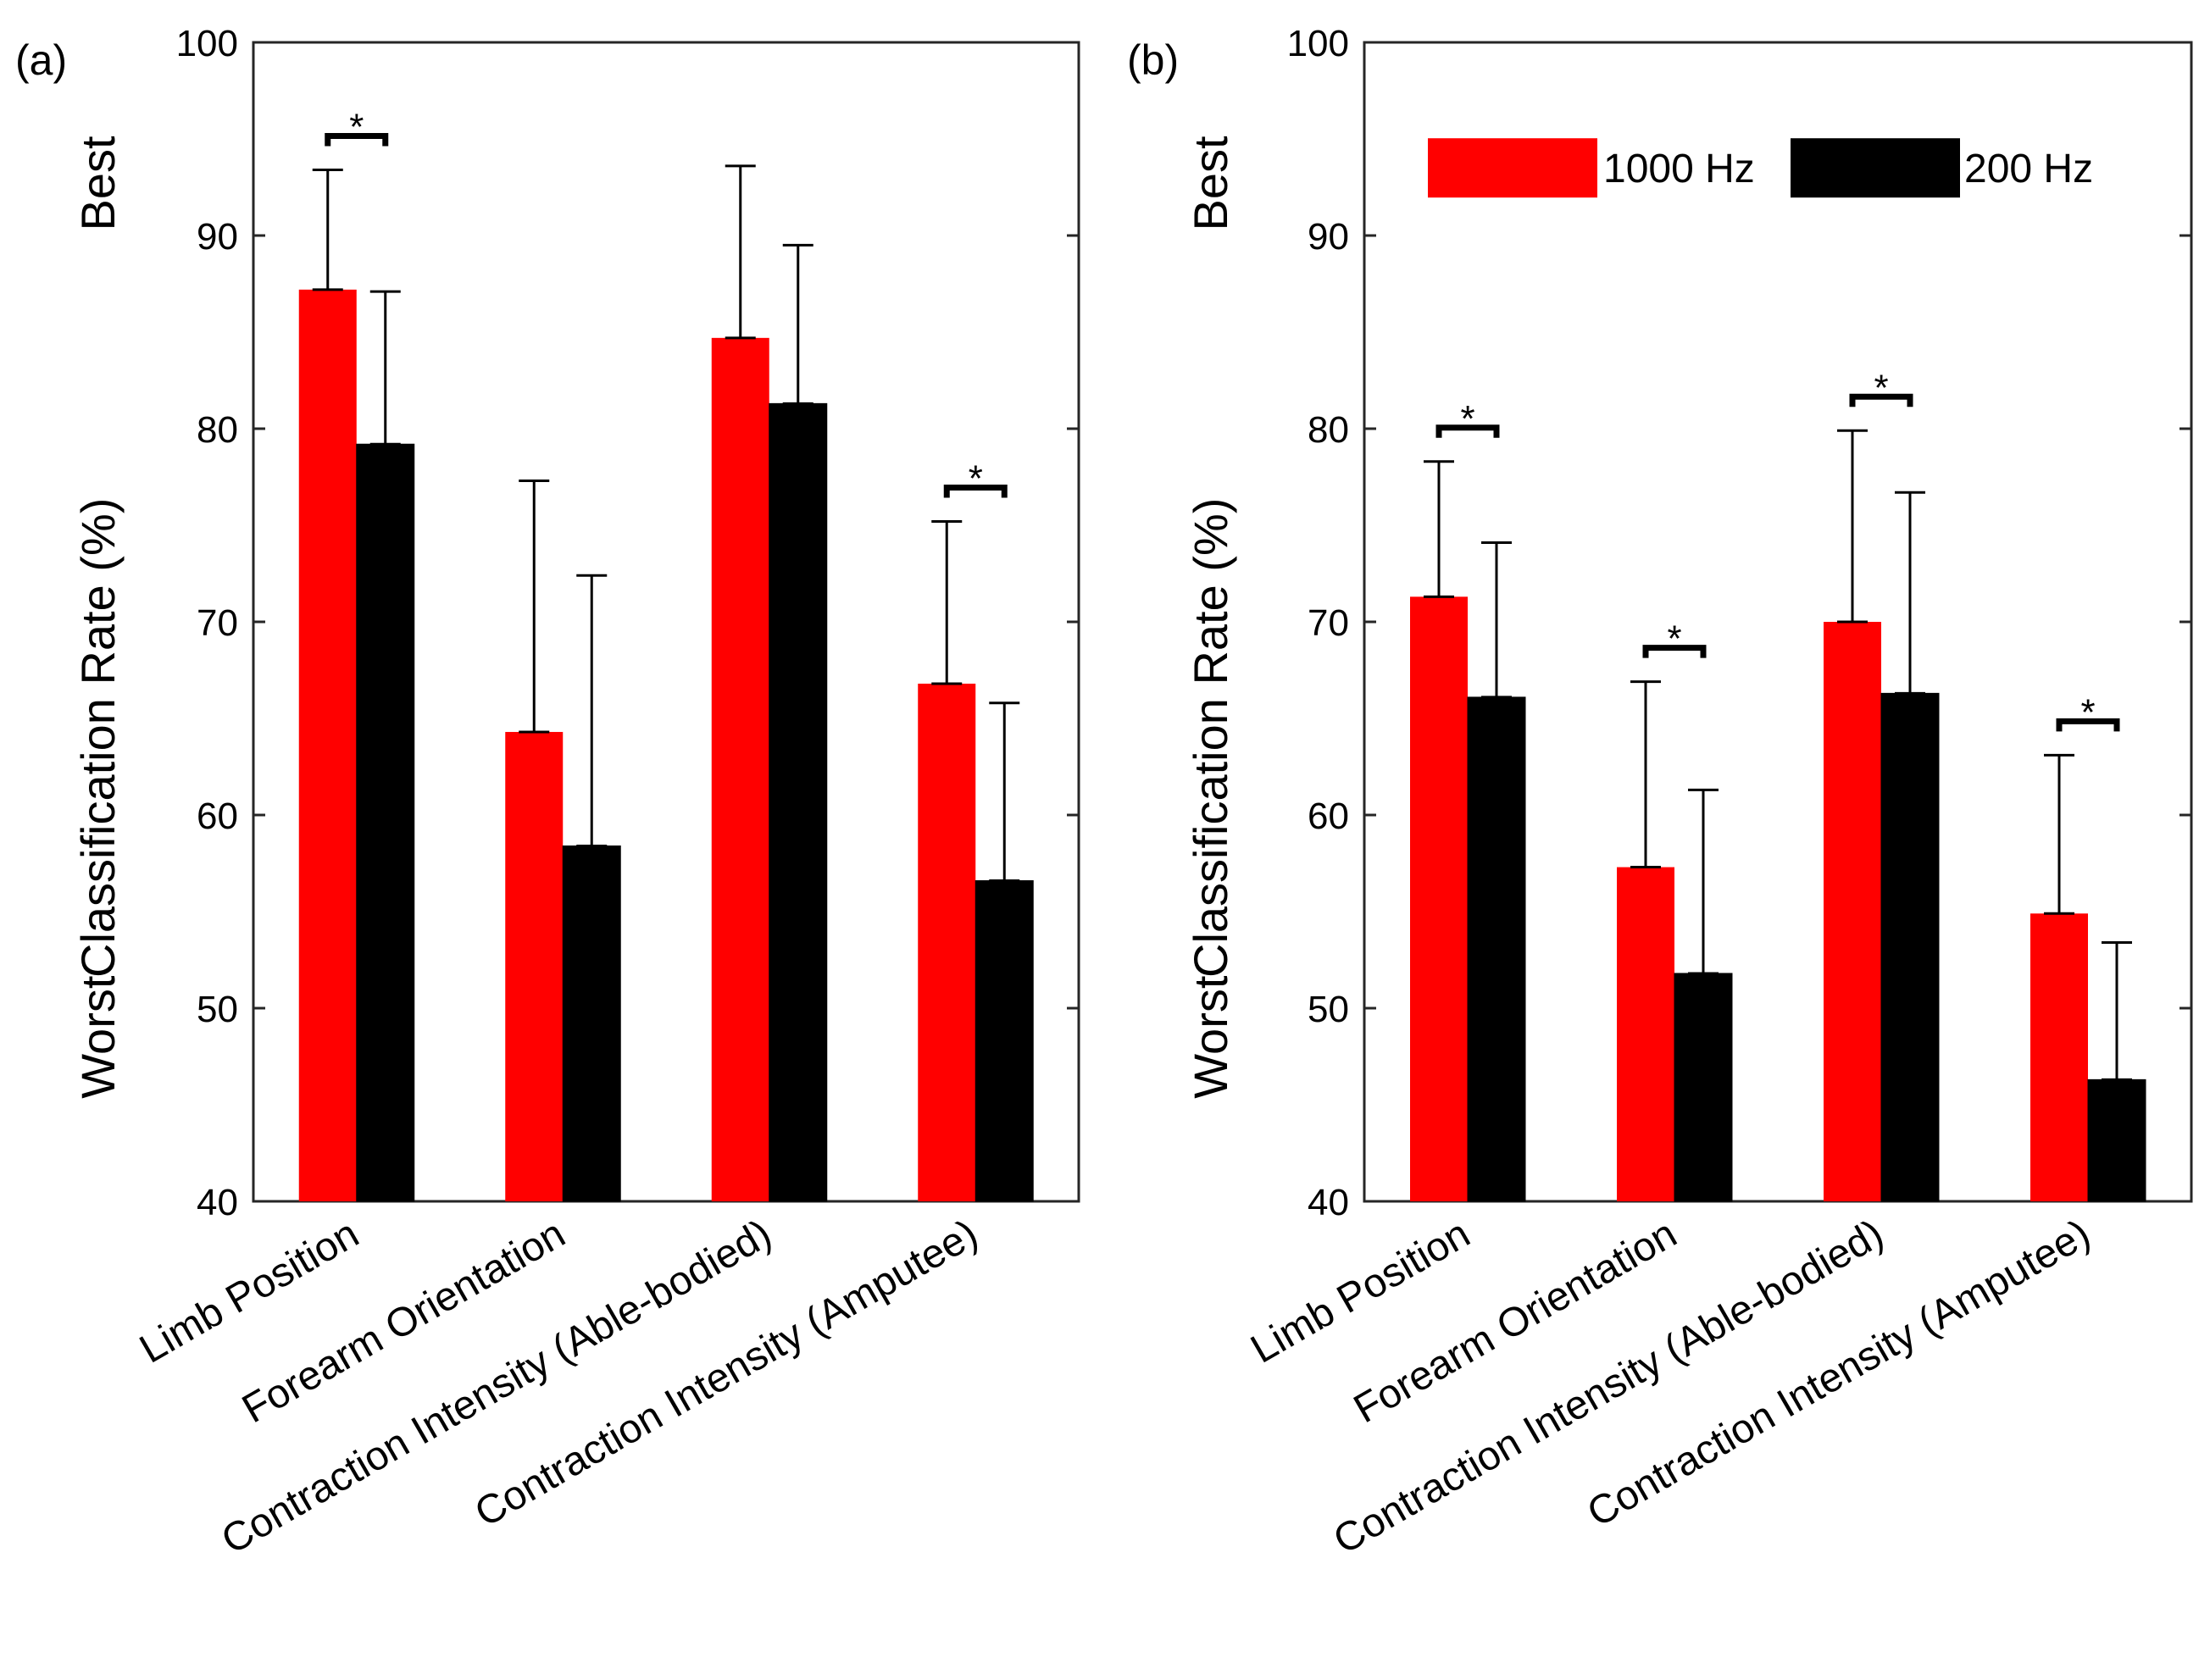 The width and height of the screenshot is (2210, 1680). I want to click on panel-label: (b), so click(1153, 60).